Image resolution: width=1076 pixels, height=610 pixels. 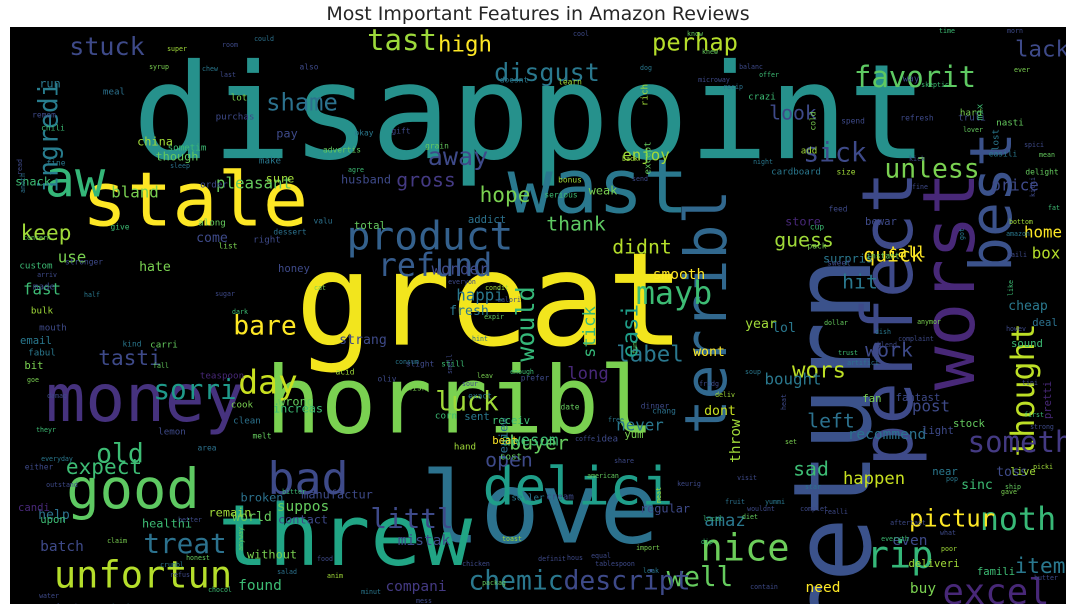 What do you see at coordinates (813, 487) in the screenshot?
I see `word-star: star` at bounding box center [813, 487].